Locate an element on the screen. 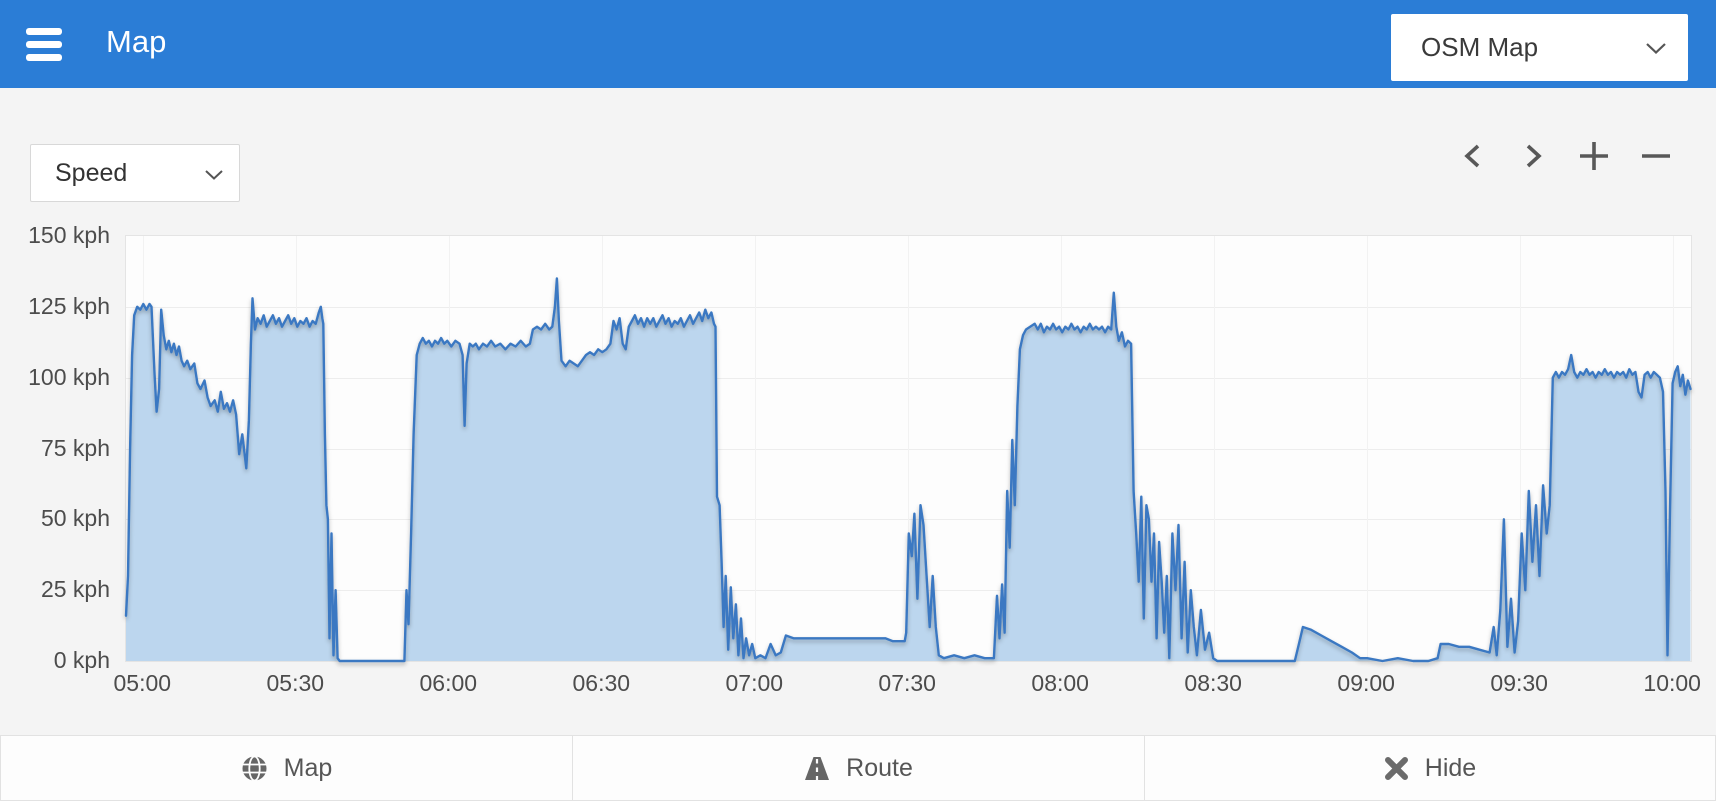 Image resolution: width=1716 pixels, height=801 pixels. x-tick-label: 09:30 is located at coordinates (1519, 683).